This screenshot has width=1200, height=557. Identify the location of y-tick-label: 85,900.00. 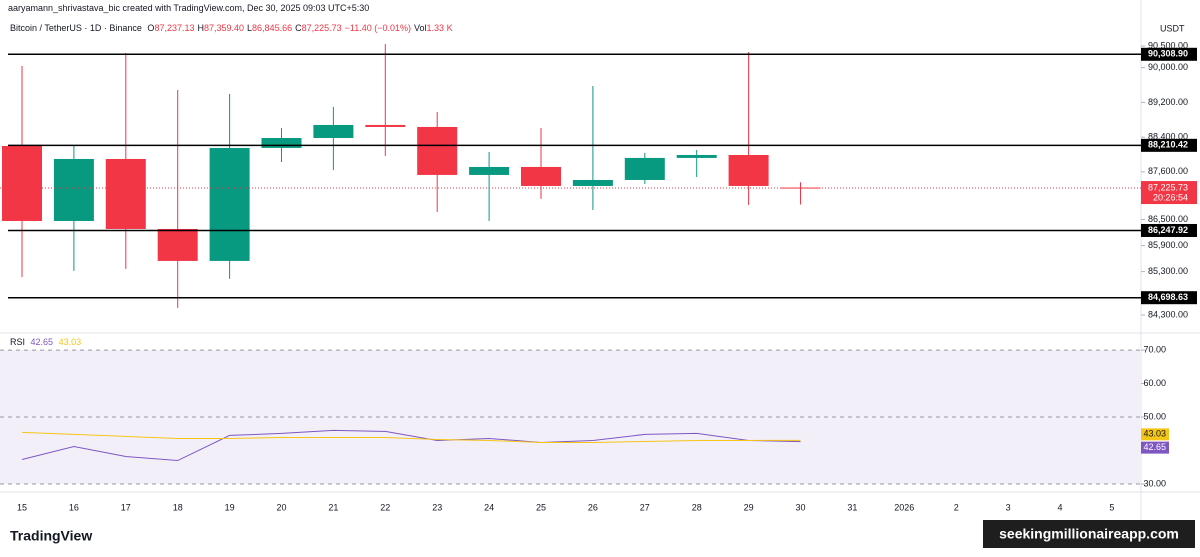
(1168, 245).